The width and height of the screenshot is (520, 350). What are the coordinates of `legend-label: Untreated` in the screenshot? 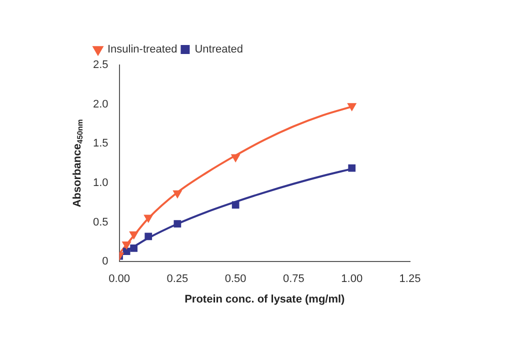 It's located at (219, 50).